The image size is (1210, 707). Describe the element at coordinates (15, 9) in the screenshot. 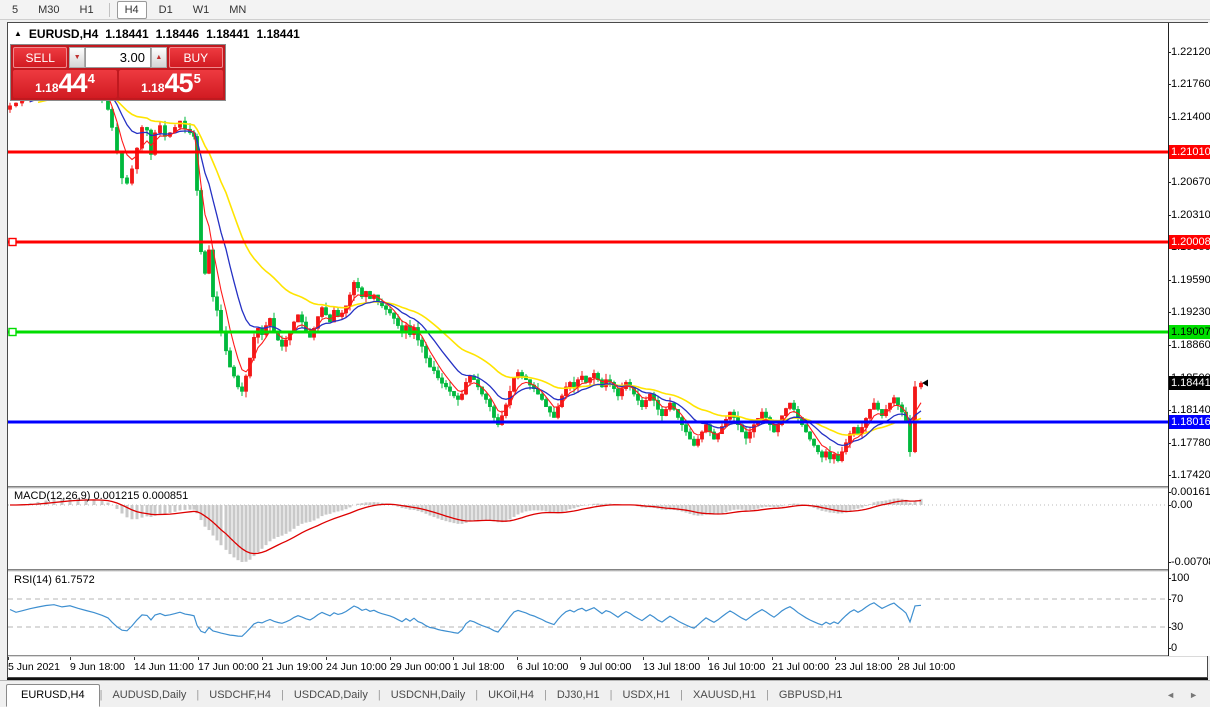

I see `timeframe-button-5: 5` at that location.